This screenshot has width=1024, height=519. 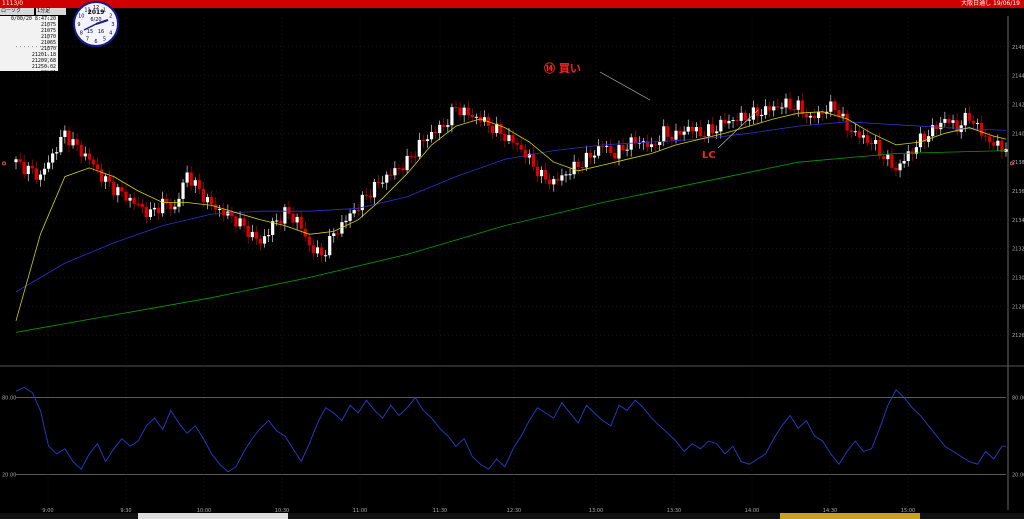 What do you see at coordinates (1018, 48) in the screenshot?
I see `price-tick-label: 21460` at bounding box center [1018, 48].